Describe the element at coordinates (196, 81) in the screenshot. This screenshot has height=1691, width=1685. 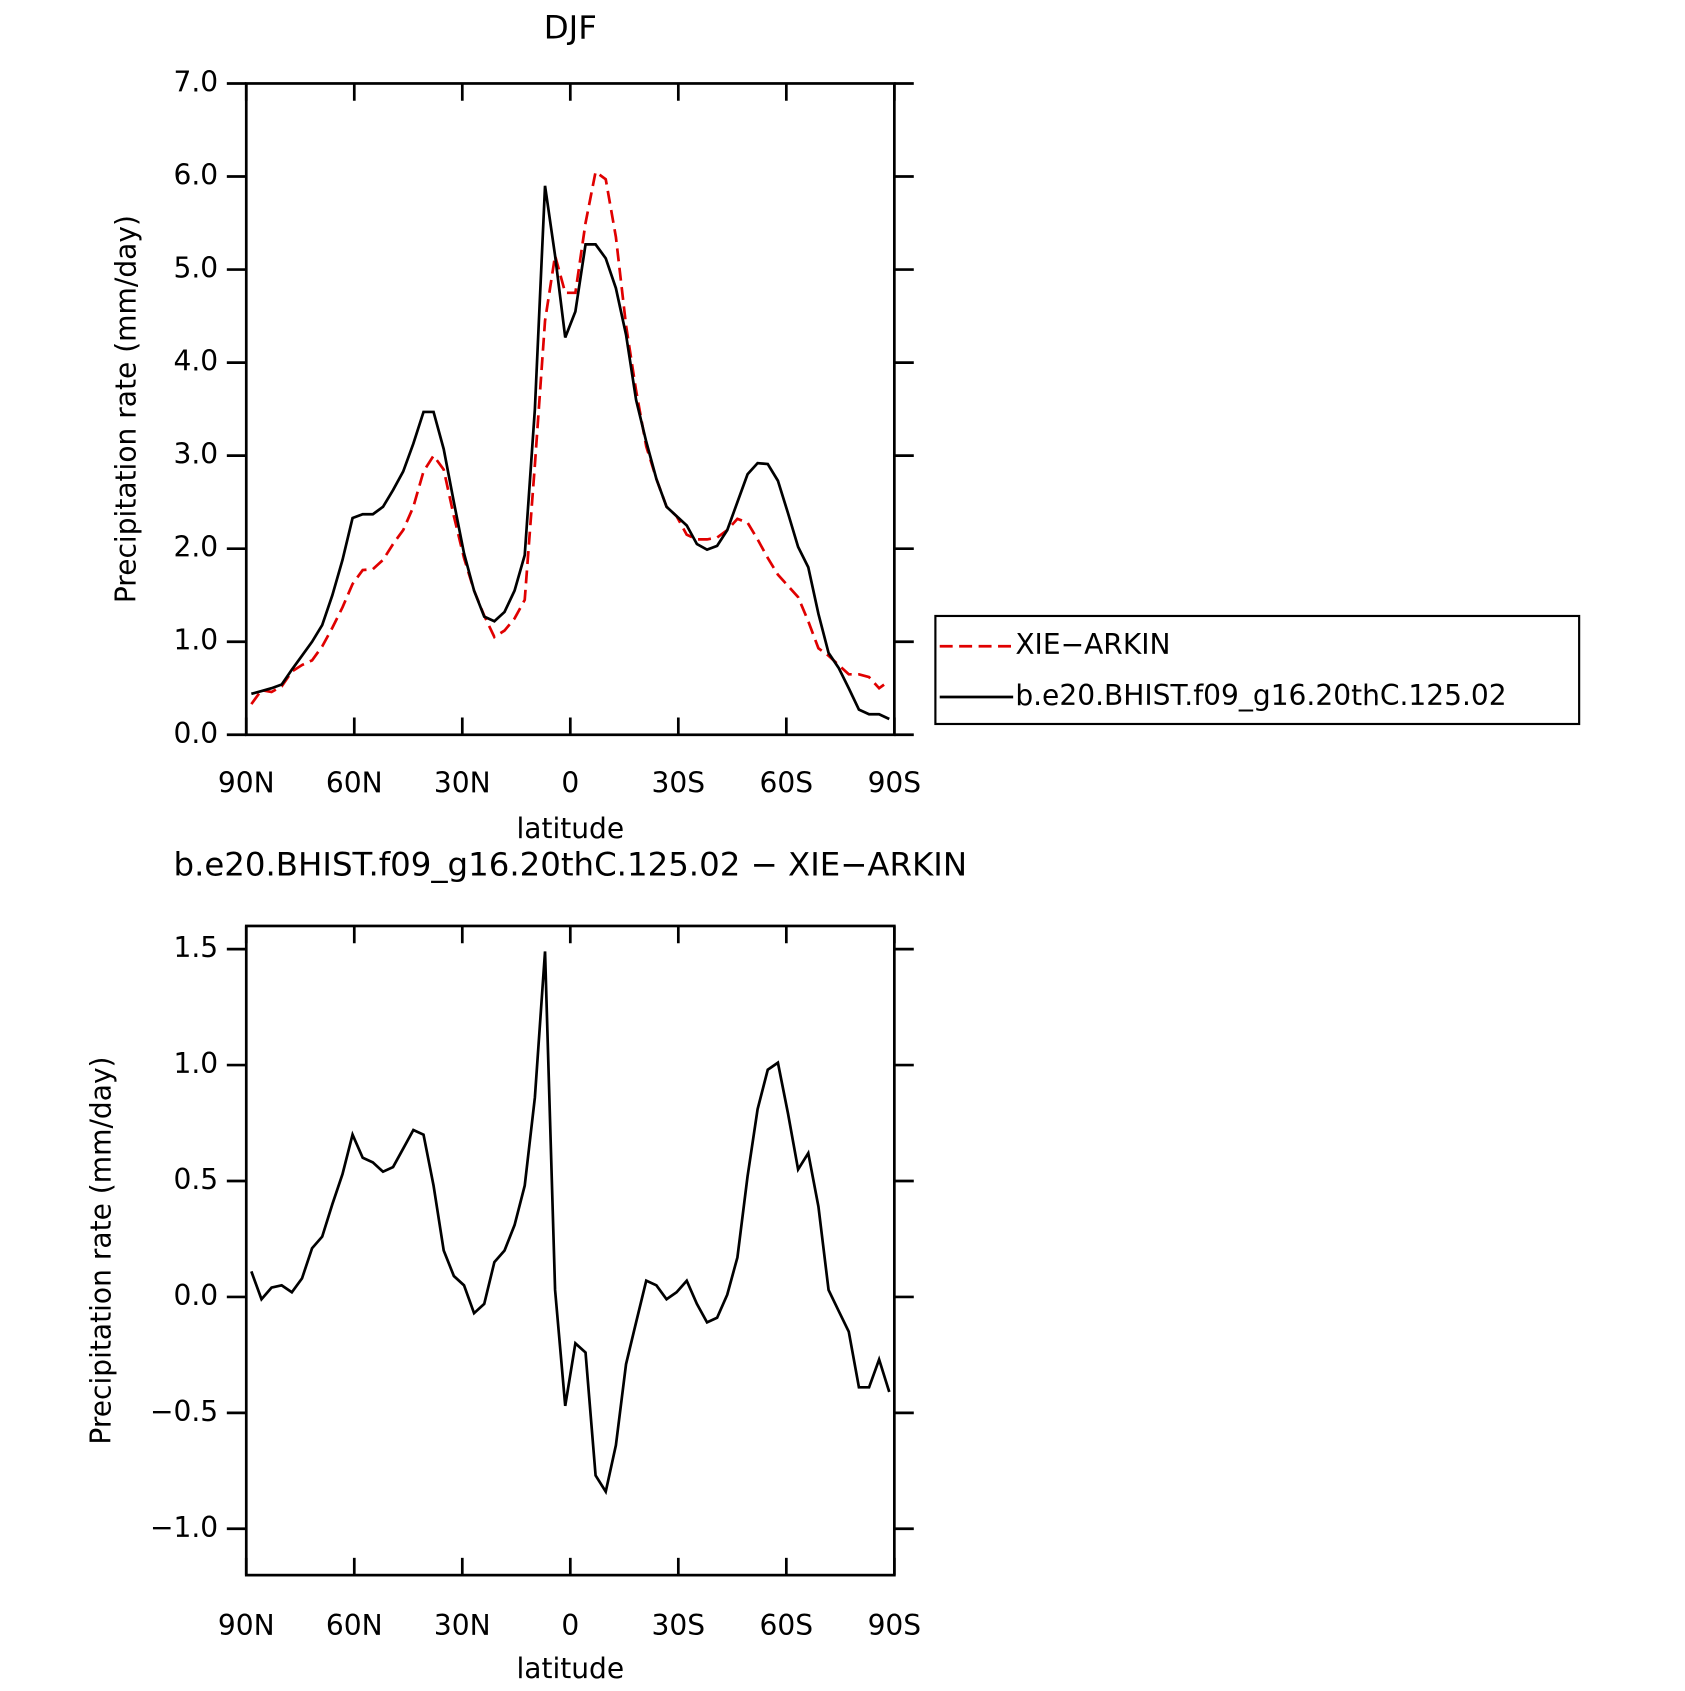
I see `y-tick-label: 7.0` at that location.